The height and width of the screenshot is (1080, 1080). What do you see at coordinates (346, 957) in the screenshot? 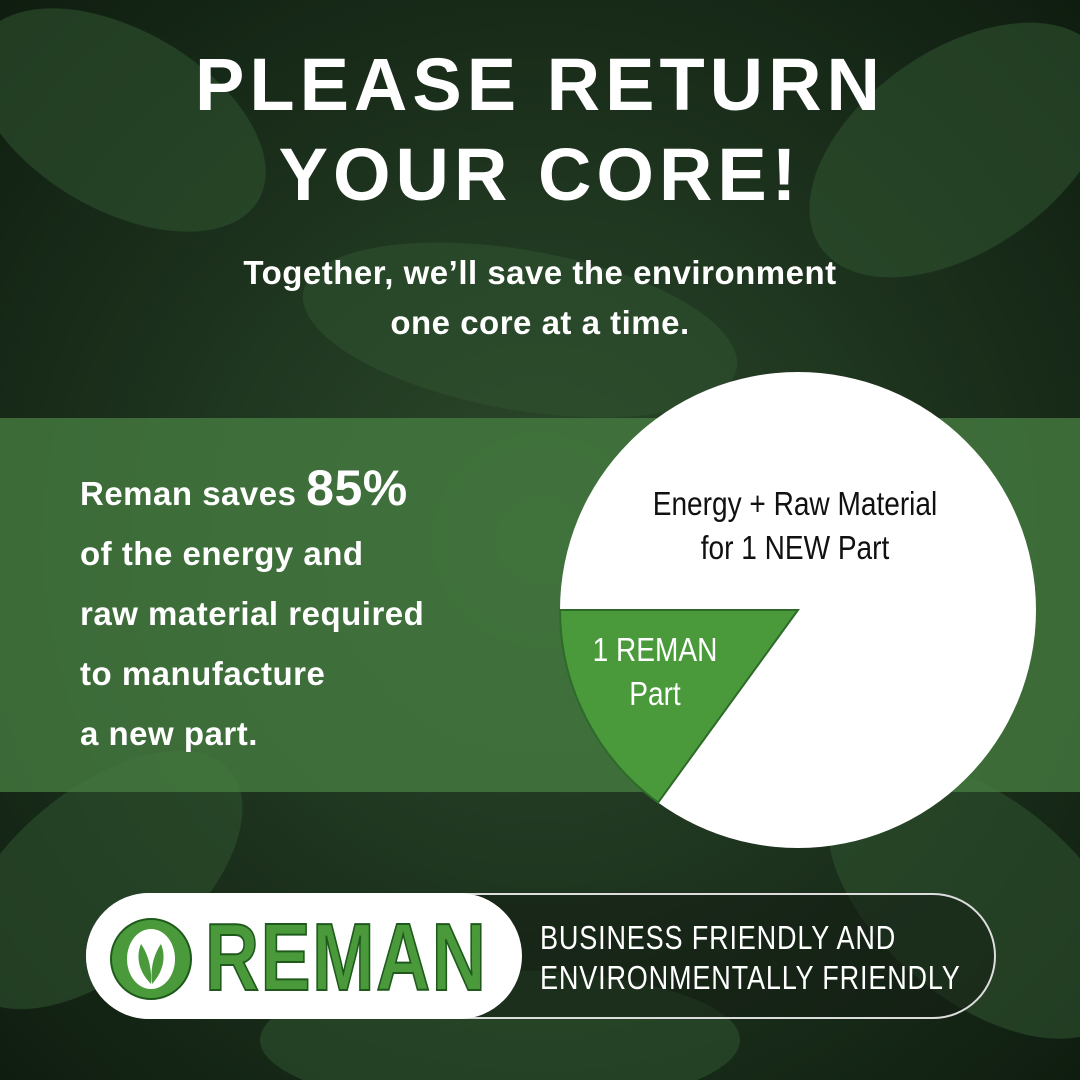
I see `reman-brand: REMAN` at bounding box center [346, 957].